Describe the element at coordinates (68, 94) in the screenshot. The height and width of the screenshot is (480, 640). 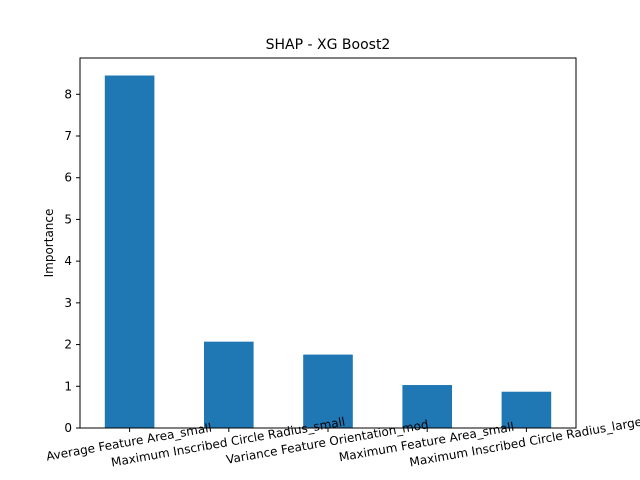
I see `y-tick-label: 8` at that location.